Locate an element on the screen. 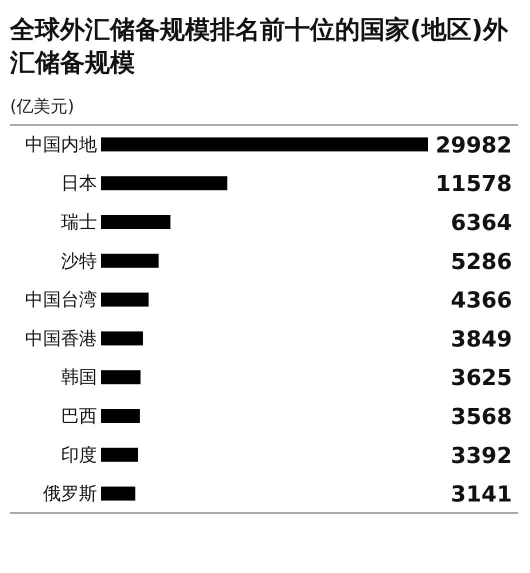 The image size is (530, 573). y-tick-label: 沙特 is located at coordinates (79, 261).